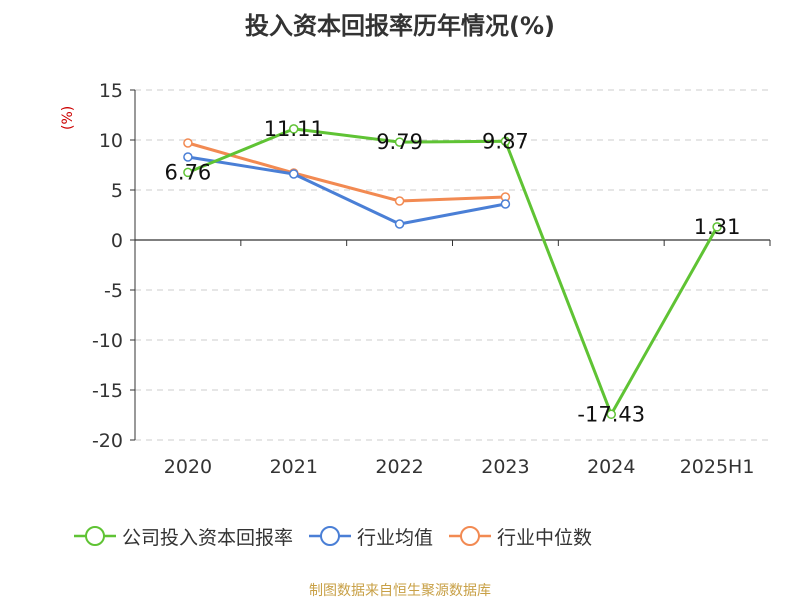 The height and width of the screenshot is (600, 800). I want to click on y-tick-label: -10, so click(107, 341).